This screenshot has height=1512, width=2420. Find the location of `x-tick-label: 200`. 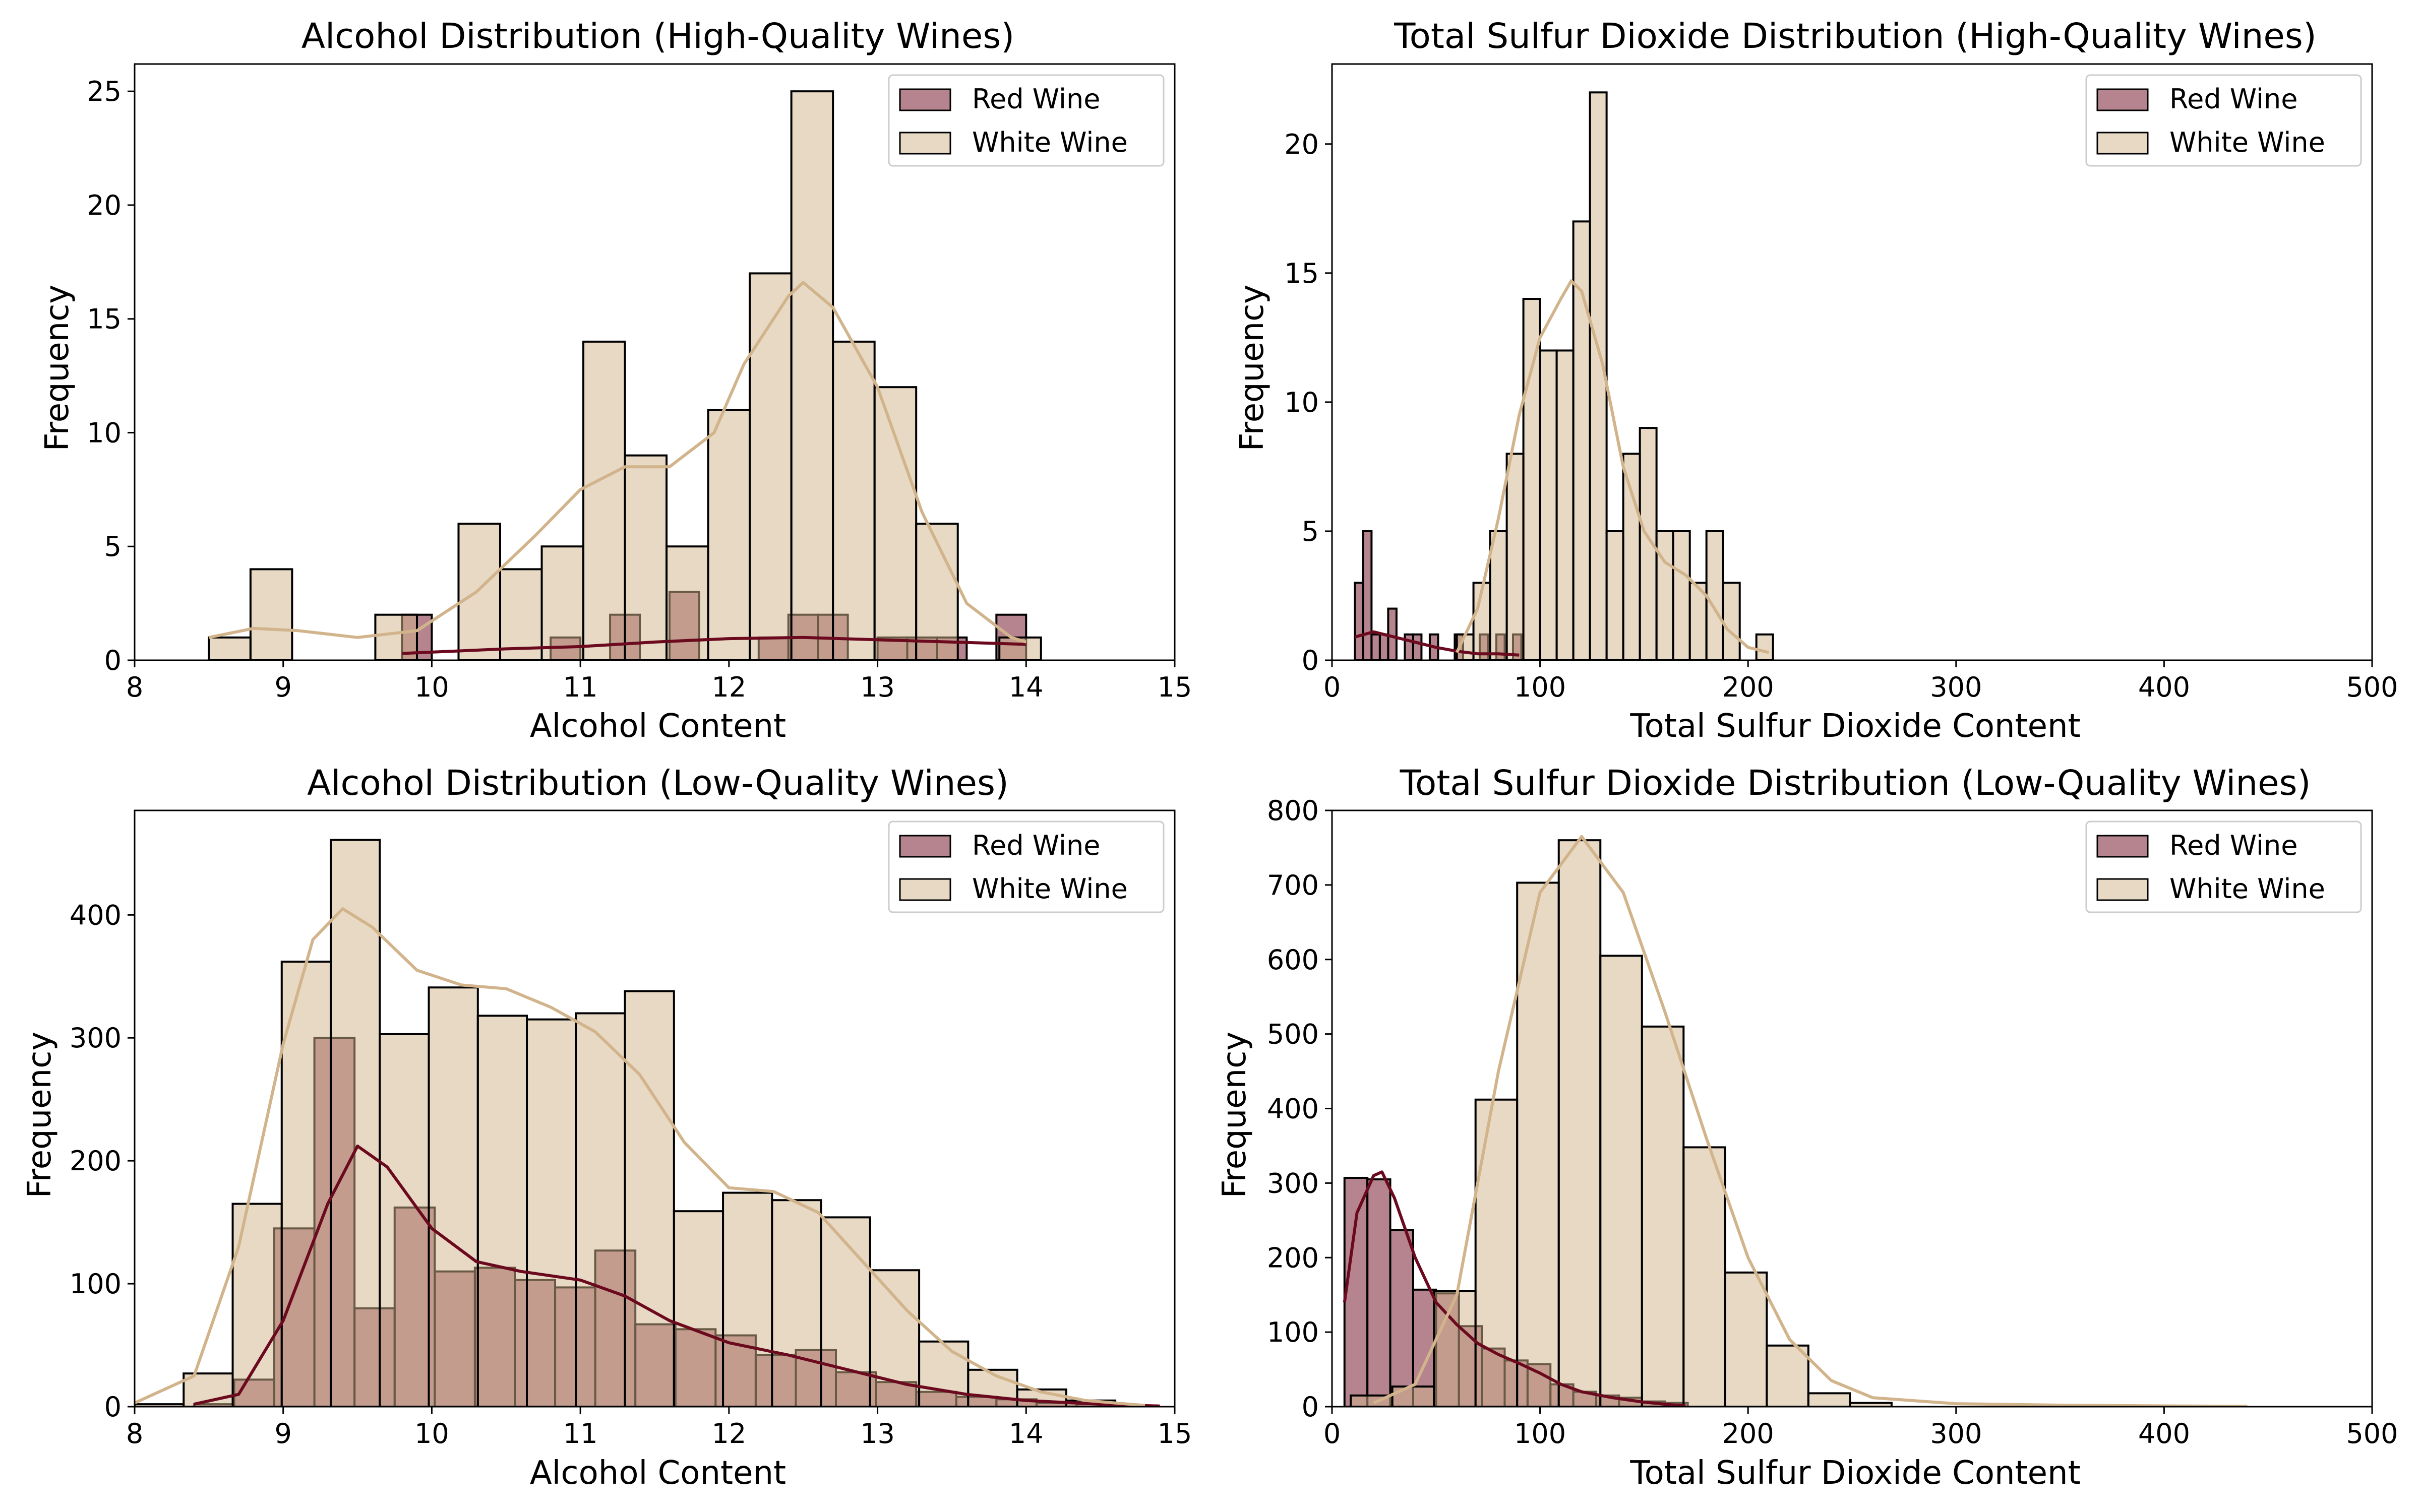

x-tick-label: 200 is located at coordinates (1748, 687).